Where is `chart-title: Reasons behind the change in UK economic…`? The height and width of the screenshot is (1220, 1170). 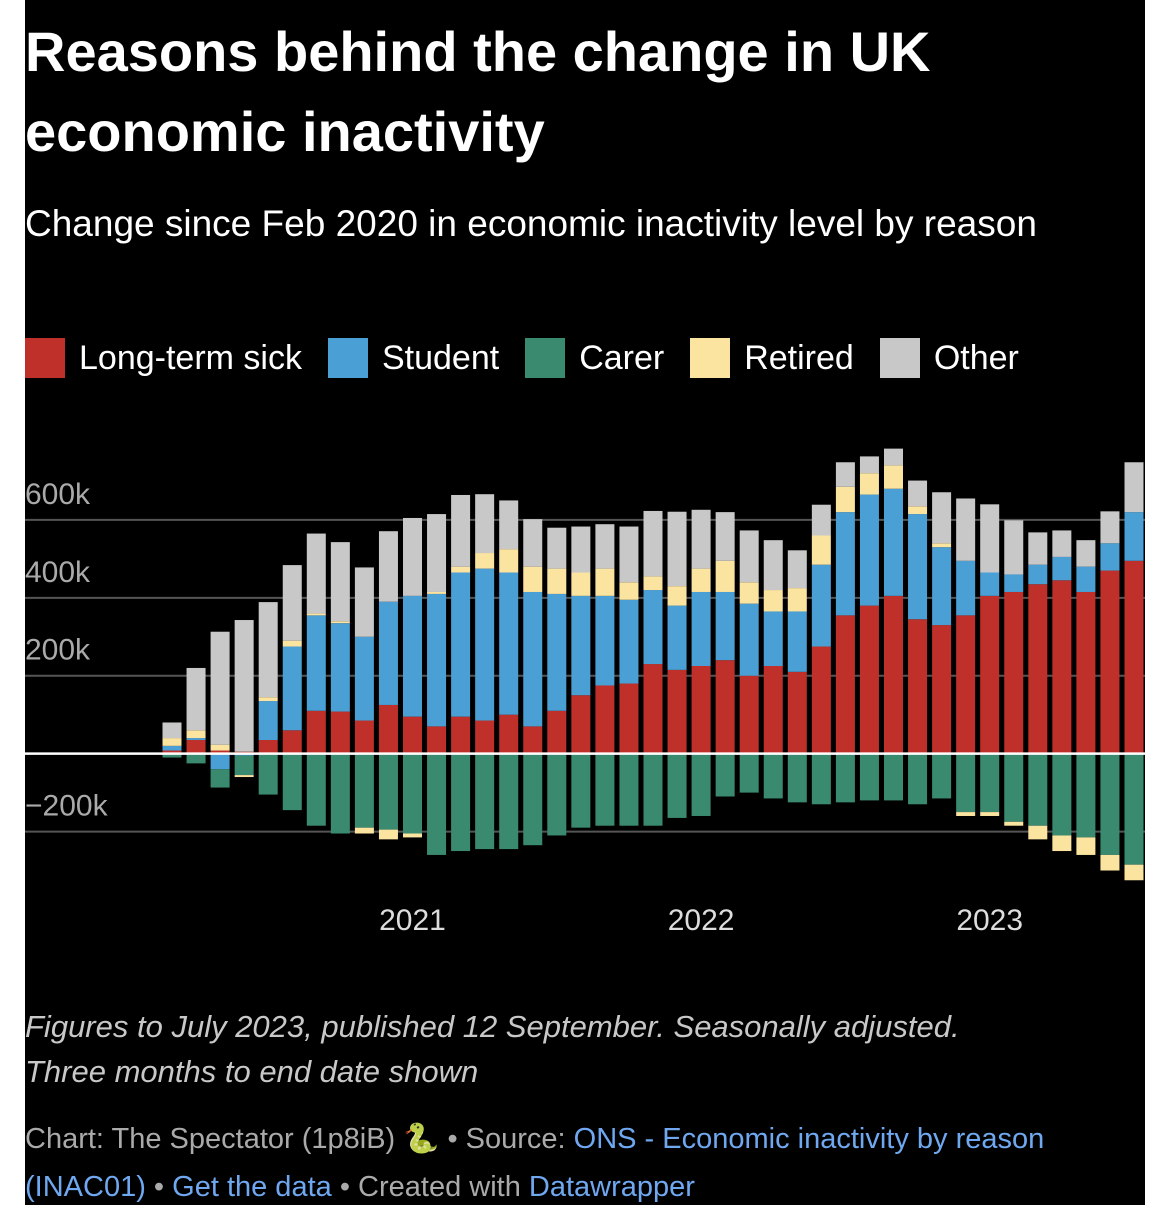 chart-title: Reasons behind the change in UK economic… is located at coordinates (478, 91).